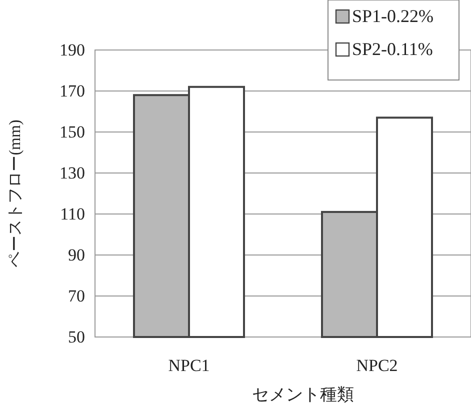  I want to click on y-axis-title: ペーストフロー(mm), so click(15, 194).